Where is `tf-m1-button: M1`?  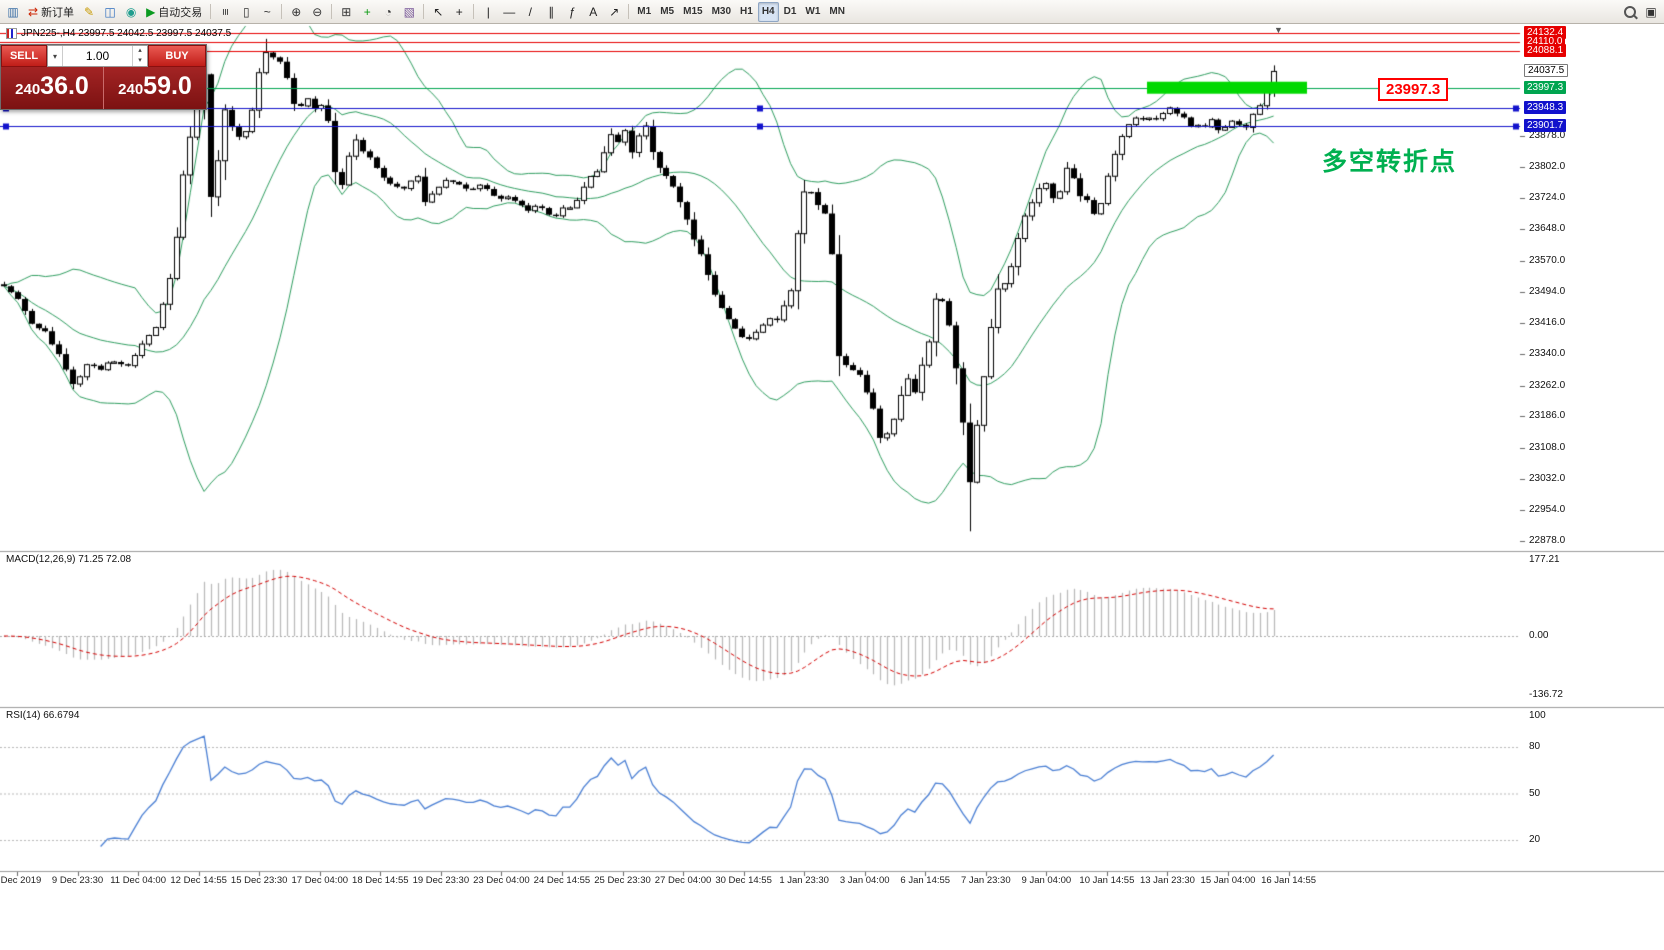
tf-m1-button: M1 is located at coordinates (644, 12).